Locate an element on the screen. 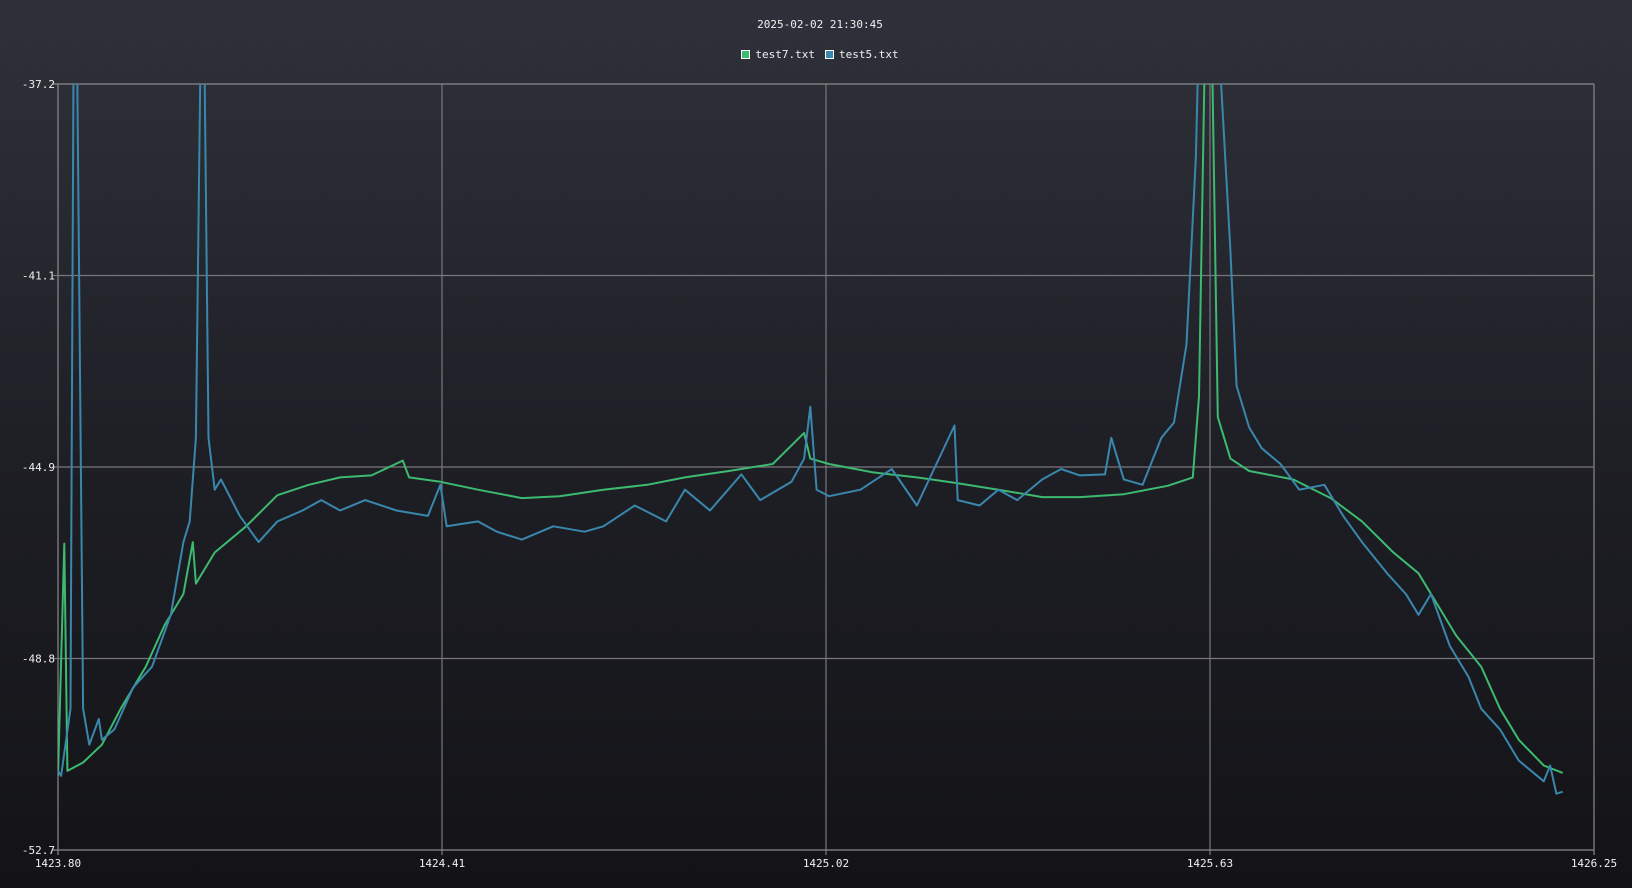  legend: test7.txt test5.txt is located at coordinates (816, 54).